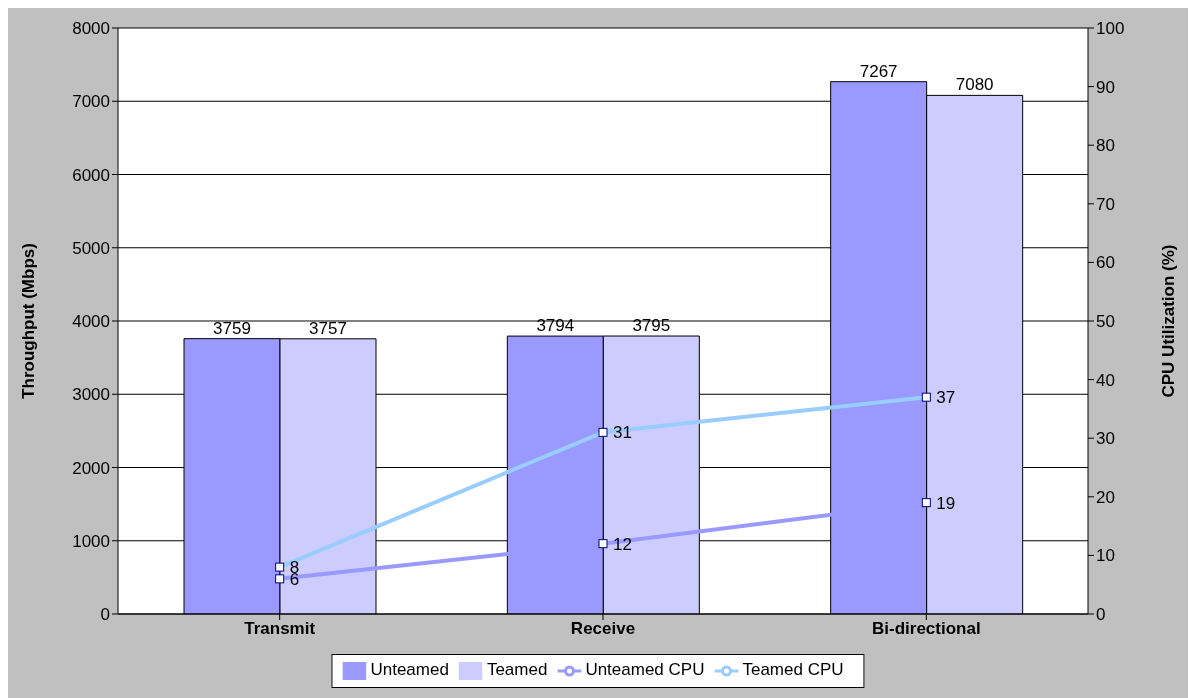 This screenshot has width=1190, height=698. What do you see at coordinates (1105, 322) in the screenshot?
I see `y2-tick-label: 50` at bounding box center [1105, 322].